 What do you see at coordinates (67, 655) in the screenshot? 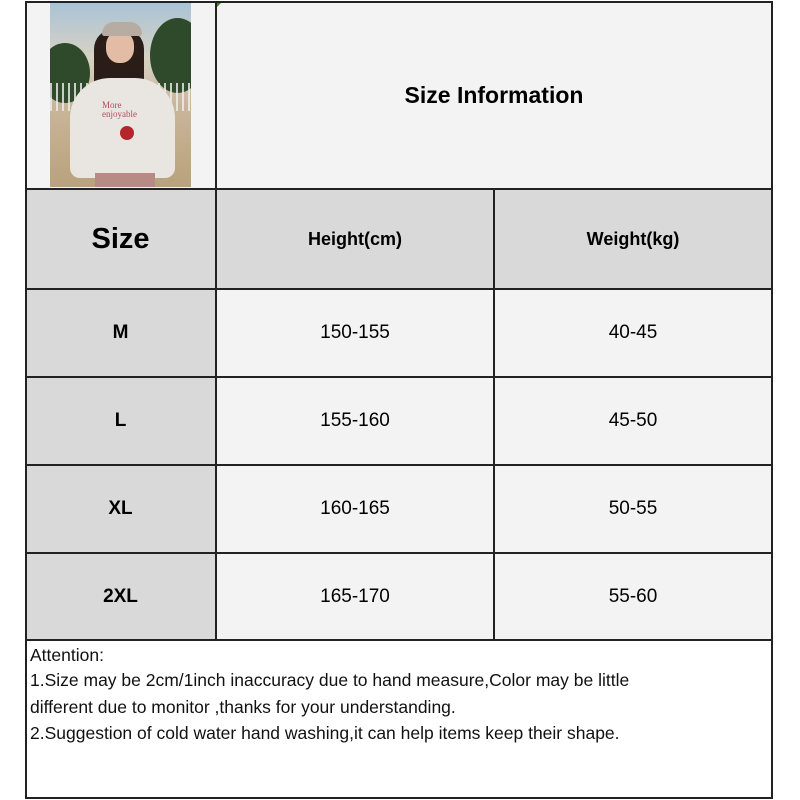
I see `notes-heading: Attention:` at bounding box center [67, 655].